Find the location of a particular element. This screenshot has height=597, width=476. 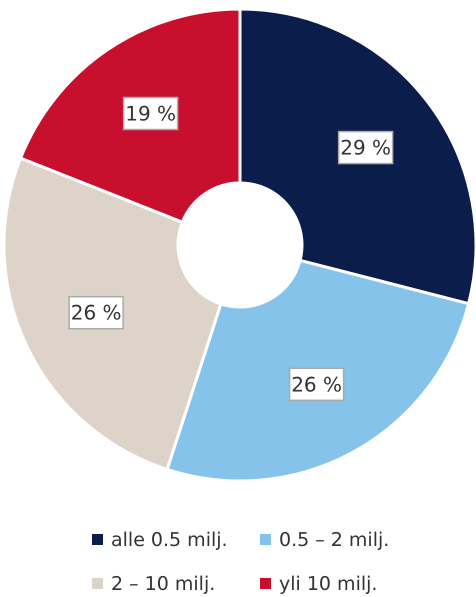

legend-label: 0.5 – 2 milj. is located at coordinates (334, 540).